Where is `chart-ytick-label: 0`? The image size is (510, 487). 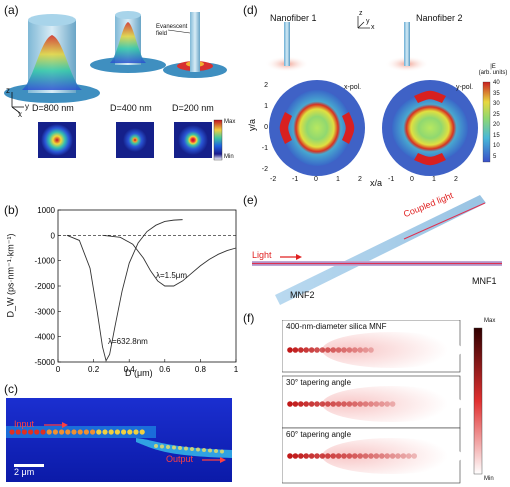
chart-ytick-label: 0 is located at coordinates (53, 235).